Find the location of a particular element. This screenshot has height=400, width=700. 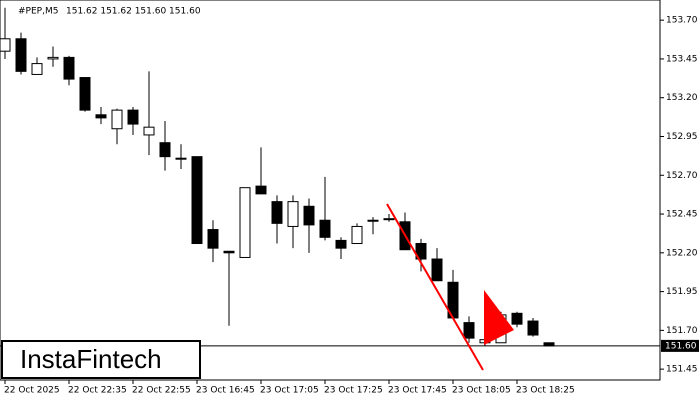

x-tick-label: 22 Oct 22:35 is located at coordinates (97, 391).